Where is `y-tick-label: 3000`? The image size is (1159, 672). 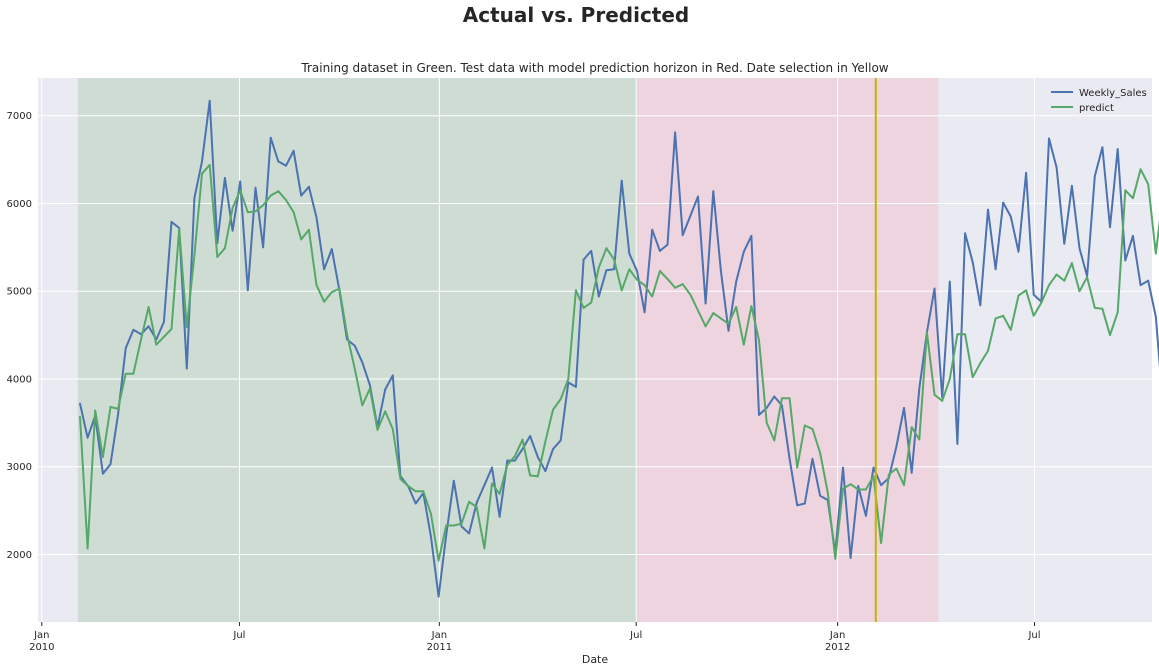 y-tick-label: 3000 is located at coordinates (19, 467).